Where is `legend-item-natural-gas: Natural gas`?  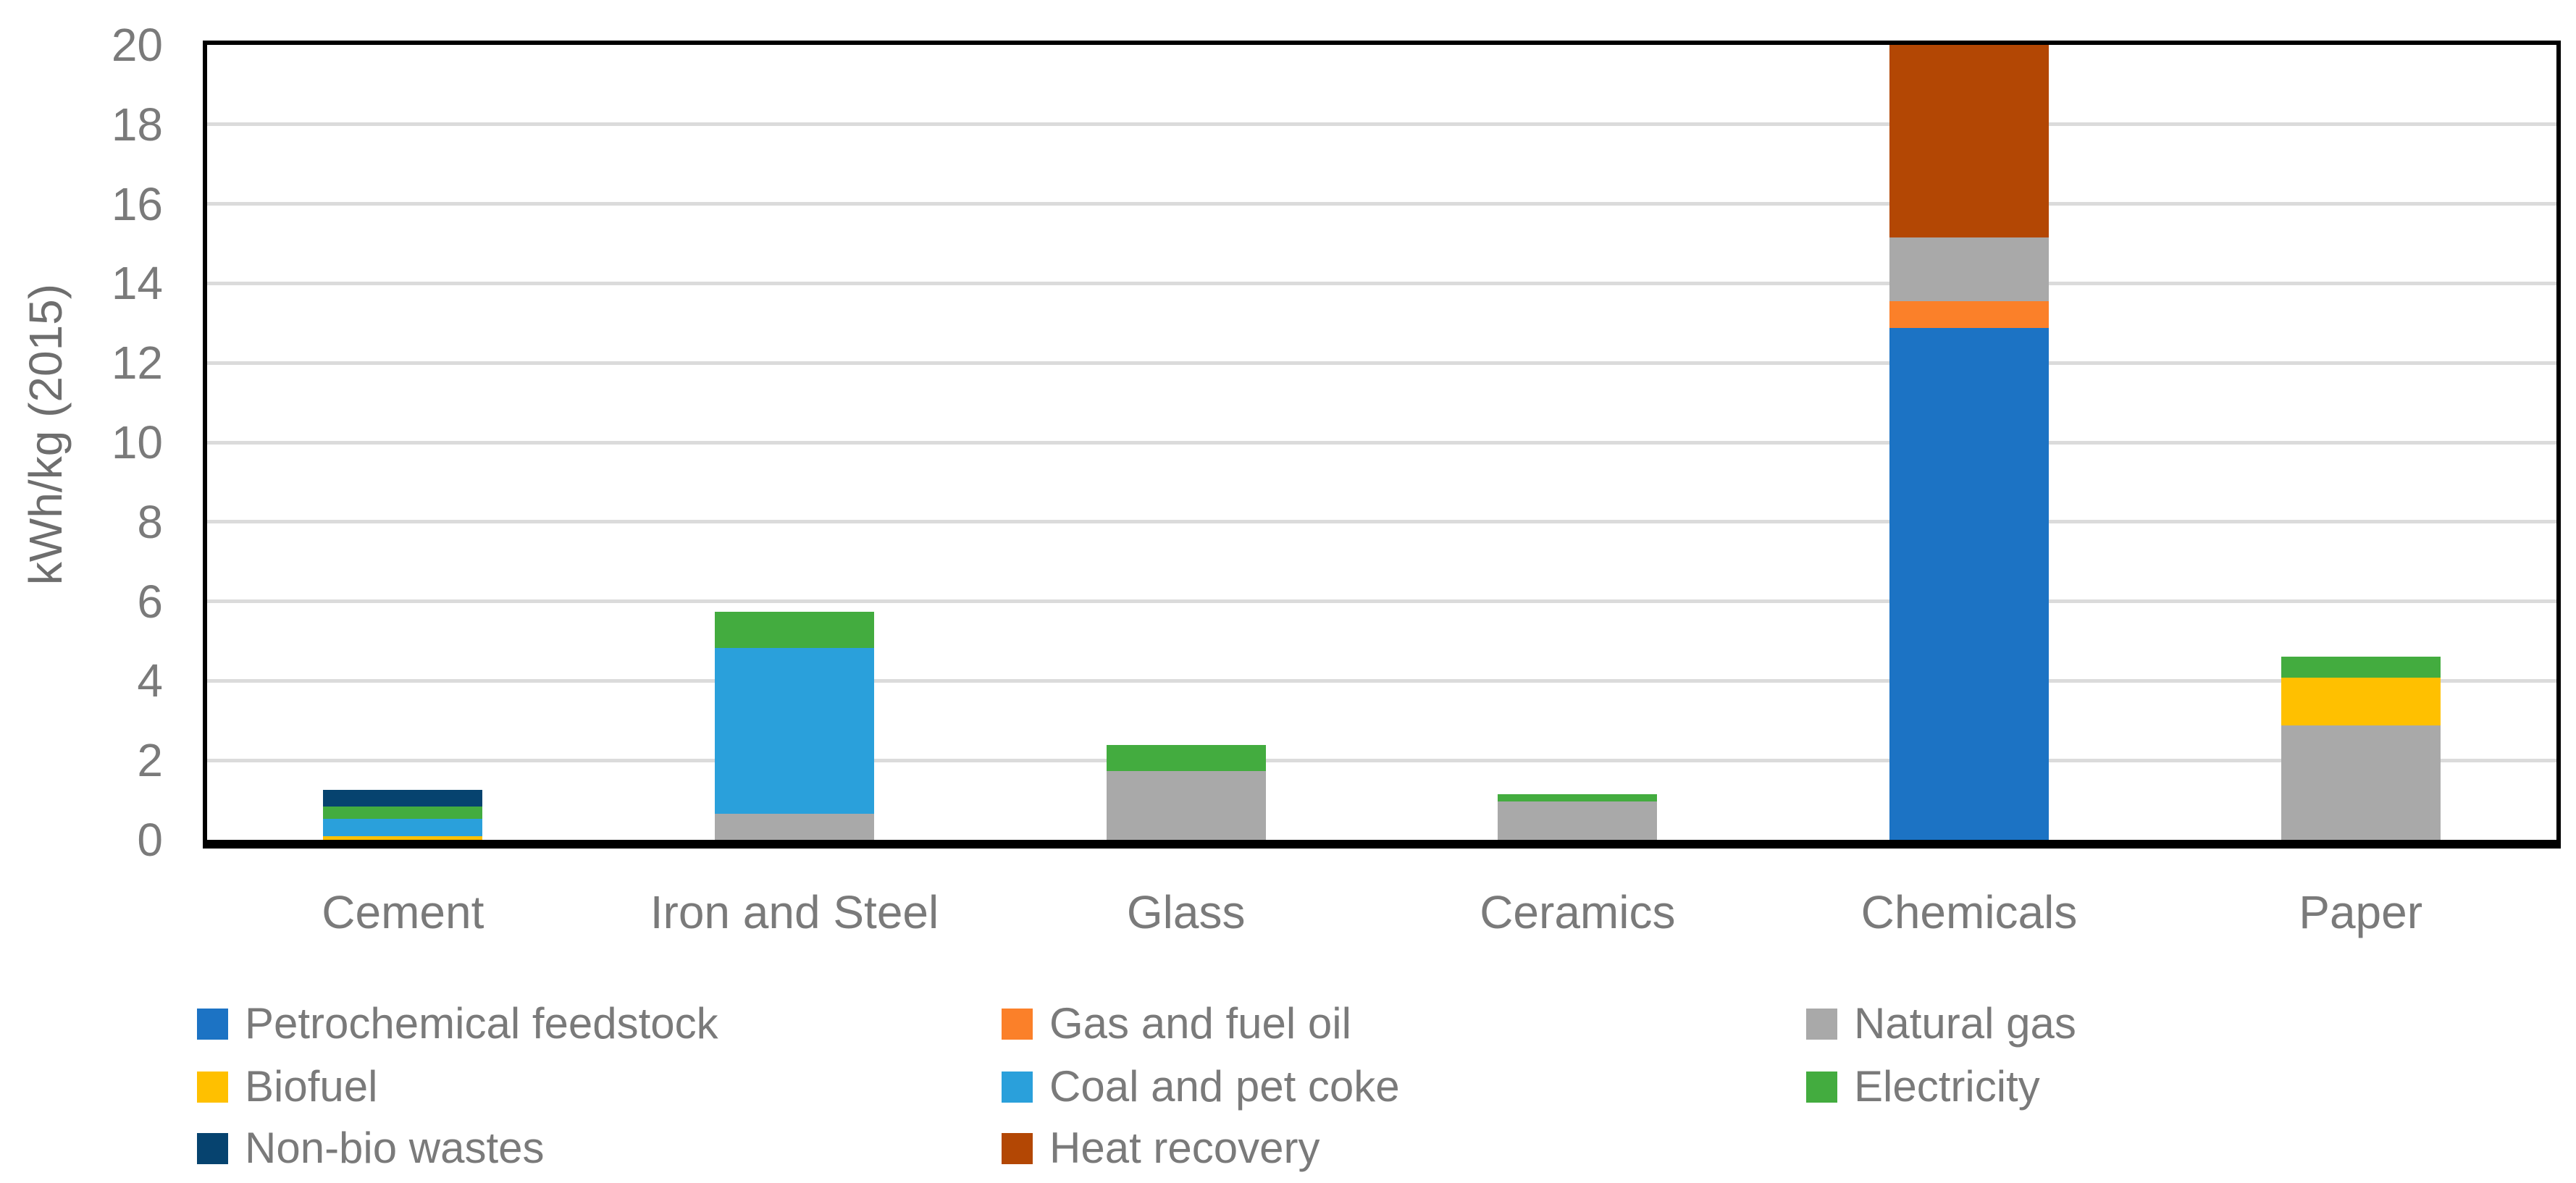 legend-item-natural-gas: Natural gas is located at coordinates (1941, 1023).